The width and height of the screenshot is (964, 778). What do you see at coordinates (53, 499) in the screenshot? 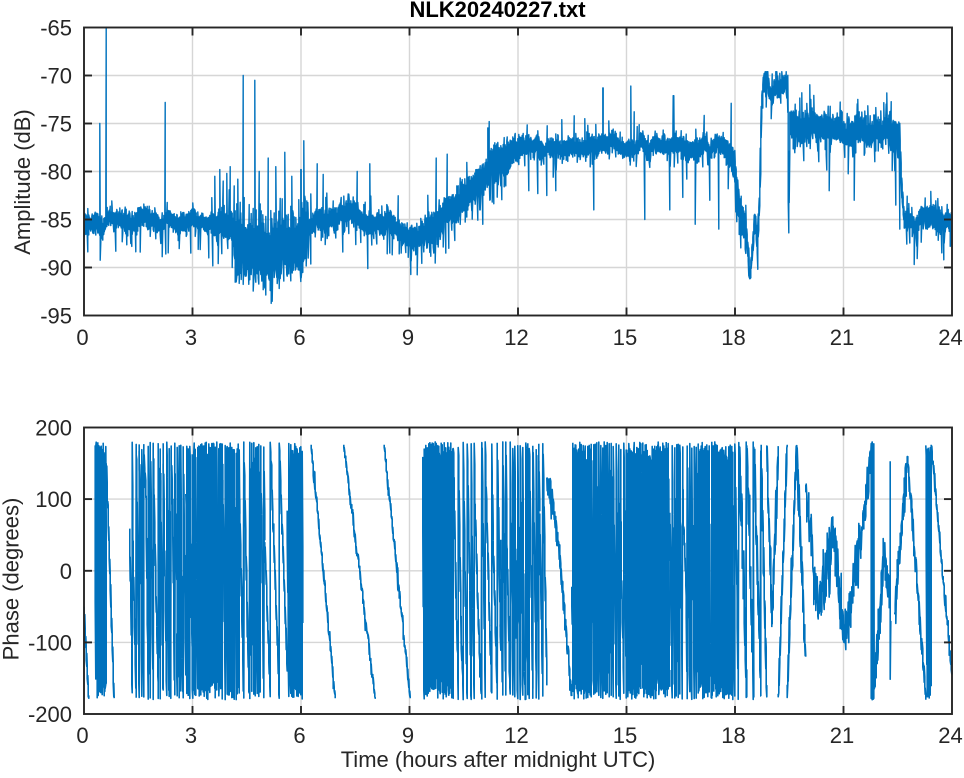
I see `svg-text: 100` at bounding box center [53, 499].